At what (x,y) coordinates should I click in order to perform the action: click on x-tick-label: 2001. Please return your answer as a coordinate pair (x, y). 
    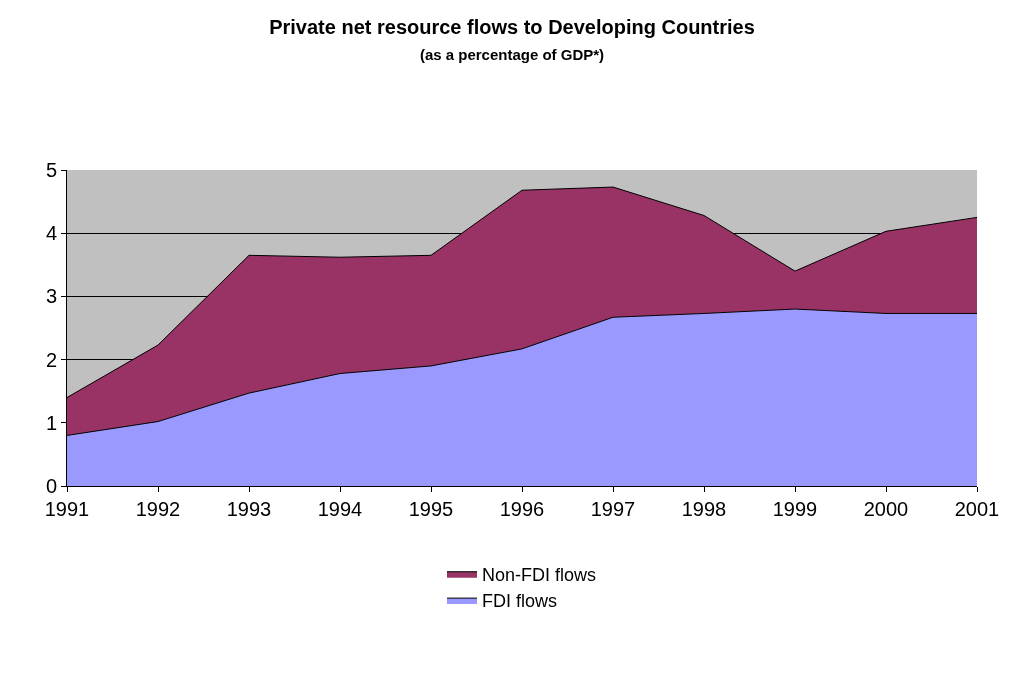
    Looking at the image, I should click on (977, 509).